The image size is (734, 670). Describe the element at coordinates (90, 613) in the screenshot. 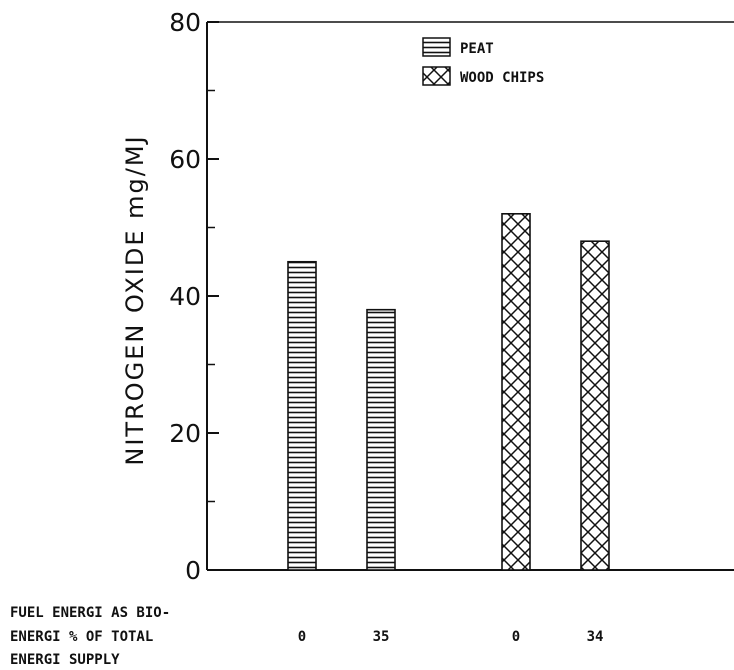

I see `x-label-line-1: FUEL ENERGI AS BIO-` at that location.